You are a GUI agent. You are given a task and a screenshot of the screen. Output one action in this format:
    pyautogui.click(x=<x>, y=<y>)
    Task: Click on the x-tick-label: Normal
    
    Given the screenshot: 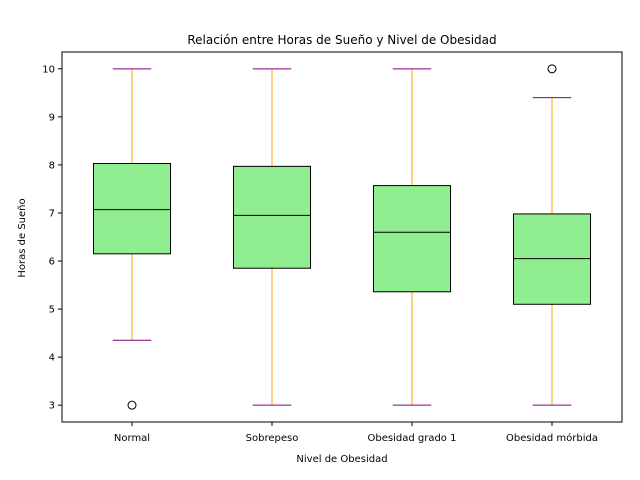 What is the action you would take?
    pyautogui.click(x=132, y=438)
    